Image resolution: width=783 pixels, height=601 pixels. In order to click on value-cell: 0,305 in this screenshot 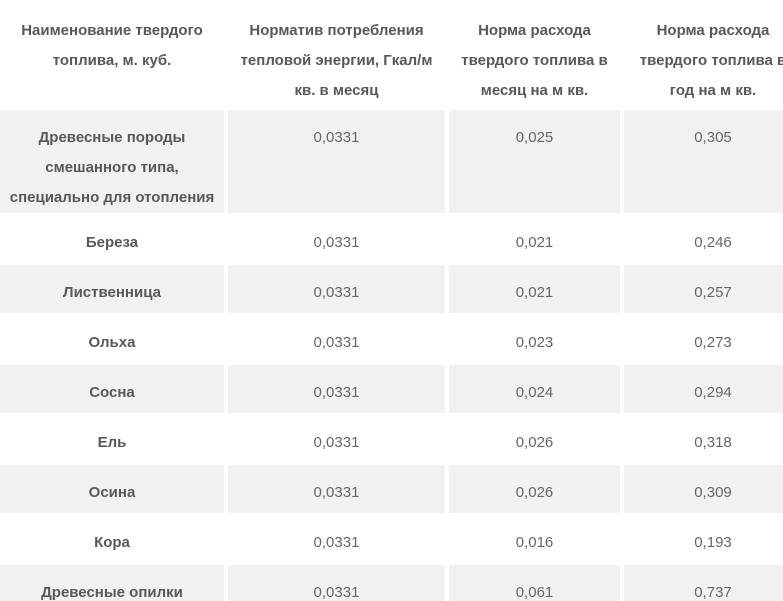, I will do `click(703, 161)`.